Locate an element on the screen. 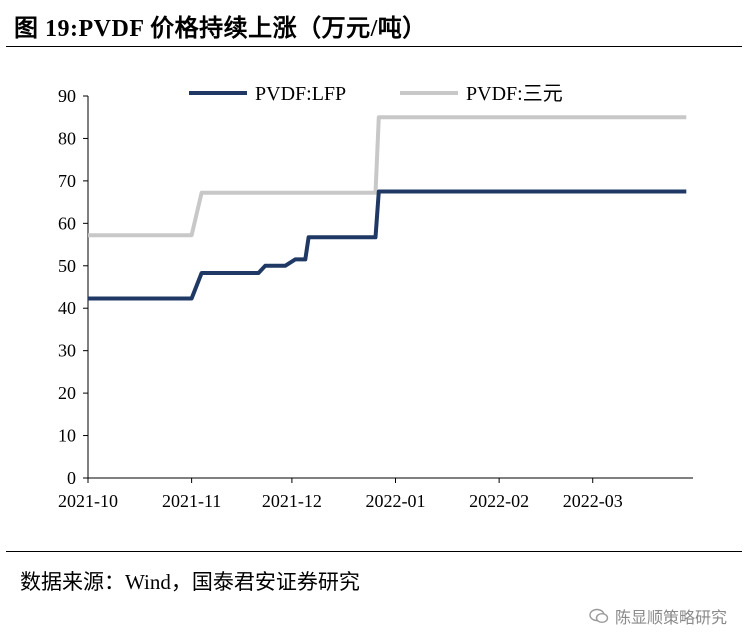  data-source: 数据来源：Wind，国泰君安证券研究 is located at coordinates (190, 582).